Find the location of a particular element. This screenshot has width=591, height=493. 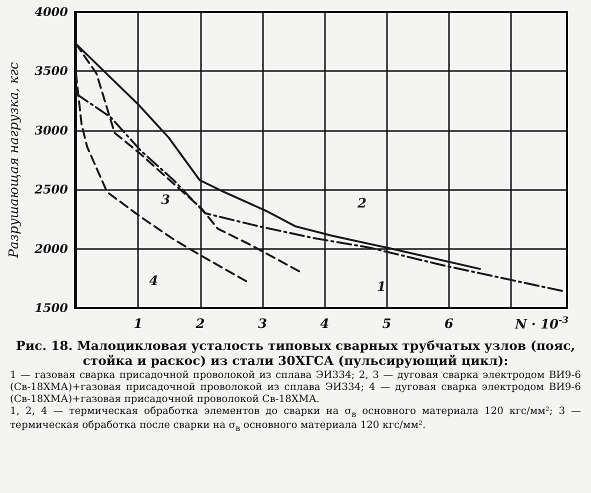

x-tick-label: 5 is located at coordinates (387, 324).